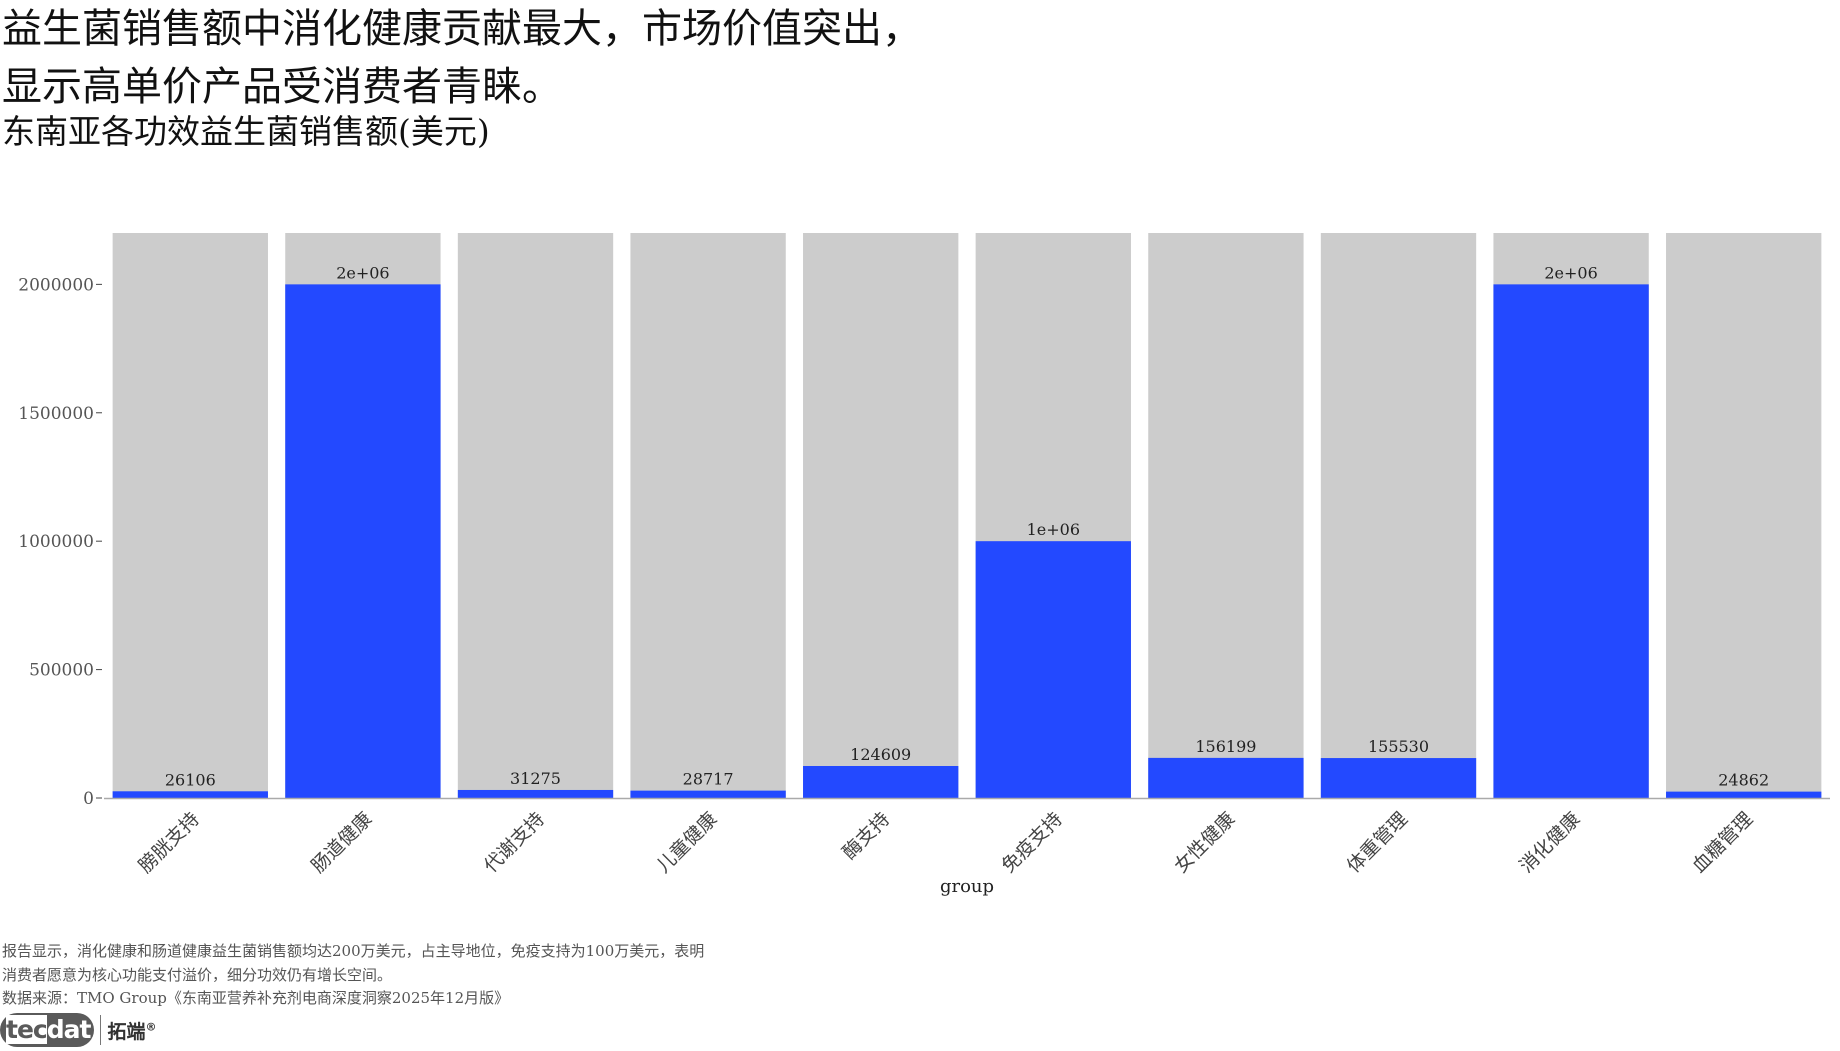 The height and width of the screenshot is (1051, 1840). Describe the element at coordinates (341, 842) in the screenshot. I see `x-tick-label: 肠道健康` at that location.